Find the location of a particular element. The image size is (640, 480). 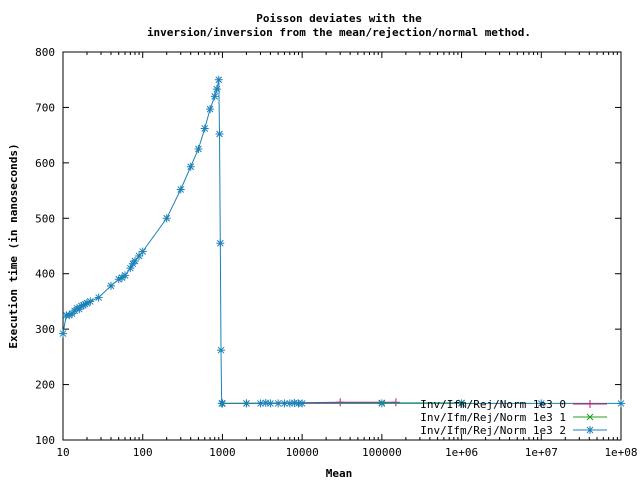

x-tick-label: 100000 is located at coordinates (382, 452).